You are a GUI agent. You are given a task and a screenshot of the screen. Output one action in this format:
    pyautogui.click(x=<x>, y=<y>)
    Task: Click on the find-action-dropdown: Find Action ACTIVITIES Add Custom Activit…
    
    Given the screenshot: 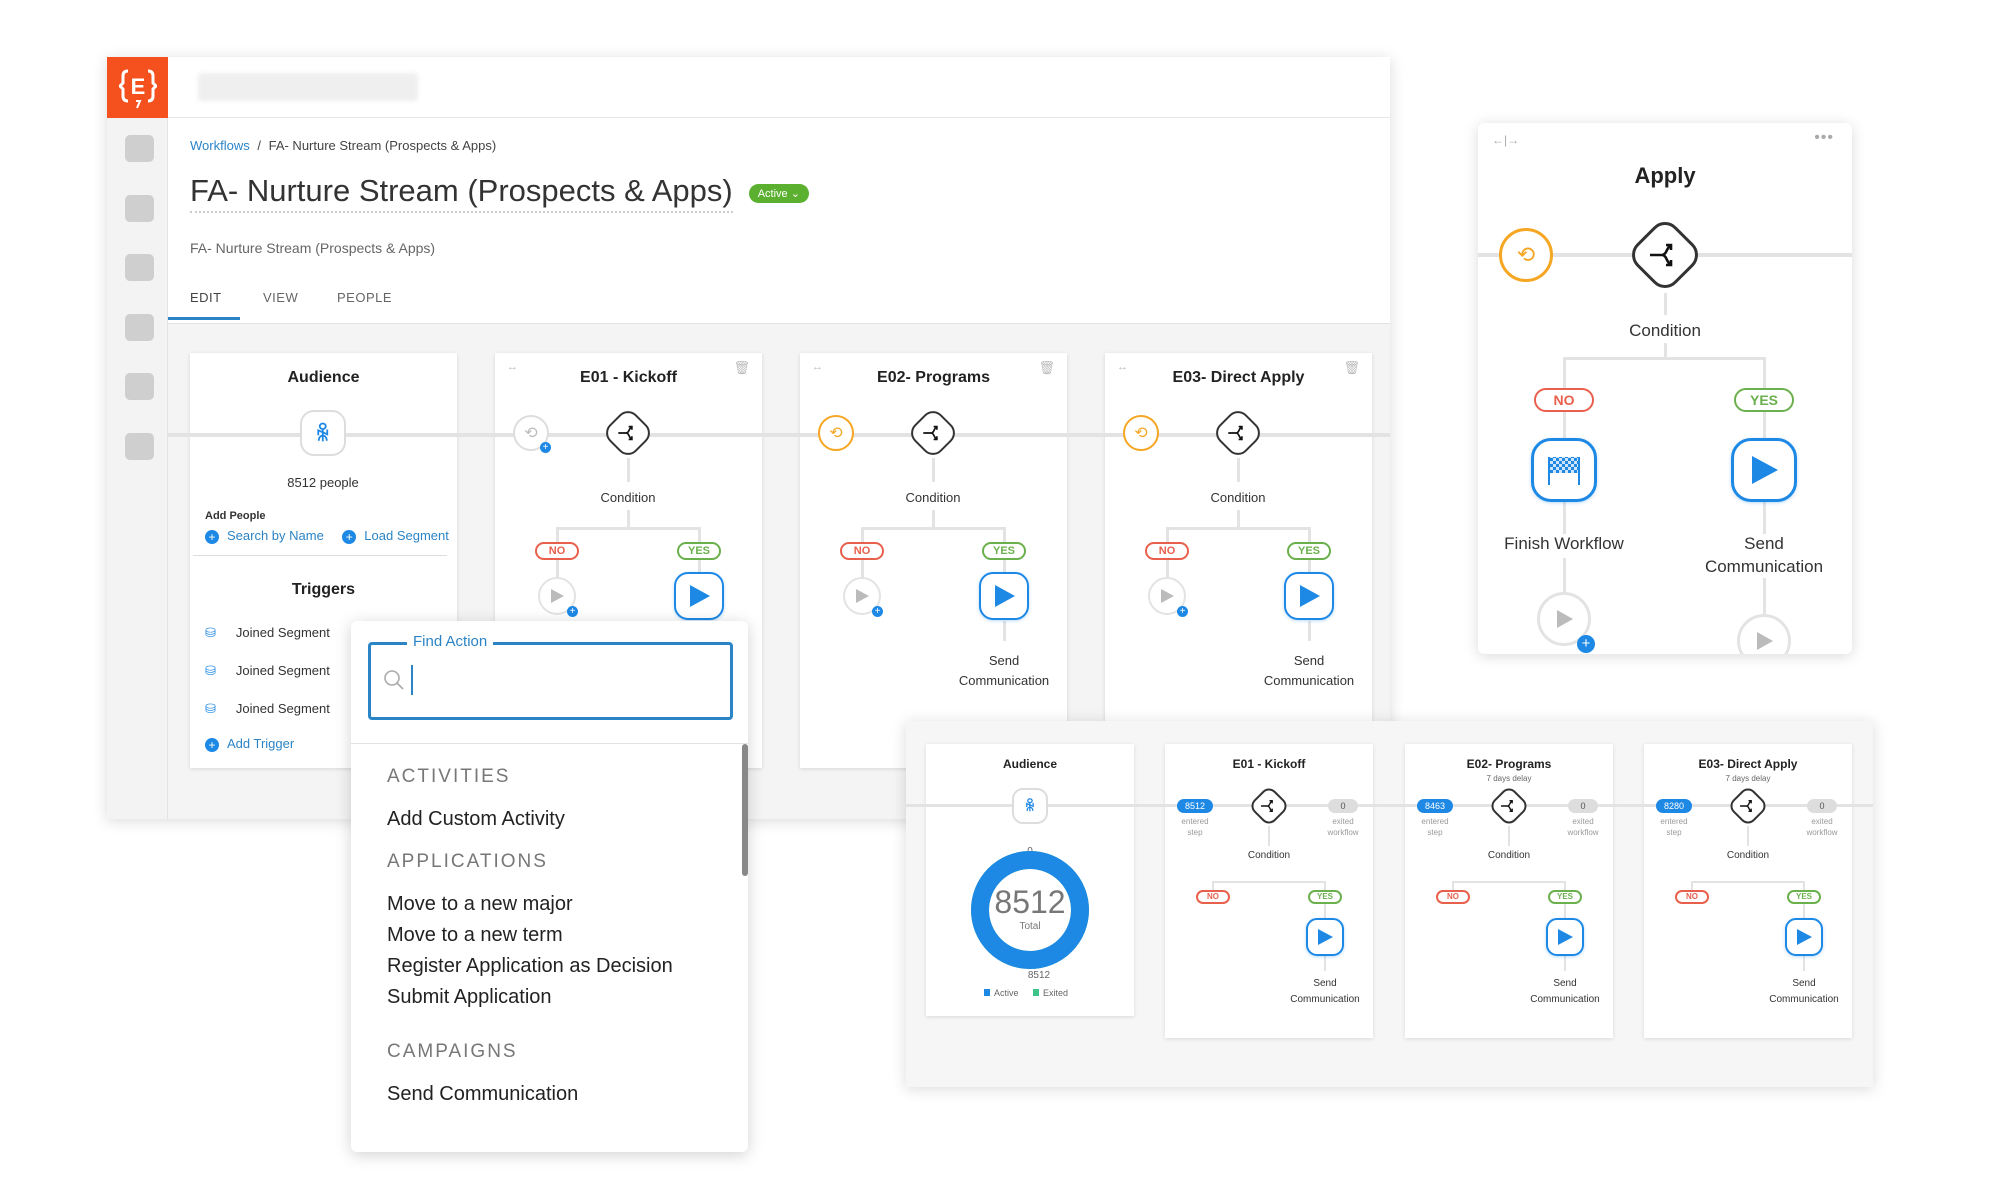 What is the action you would take?
    pyautogui.click(x=549, y=886)
    